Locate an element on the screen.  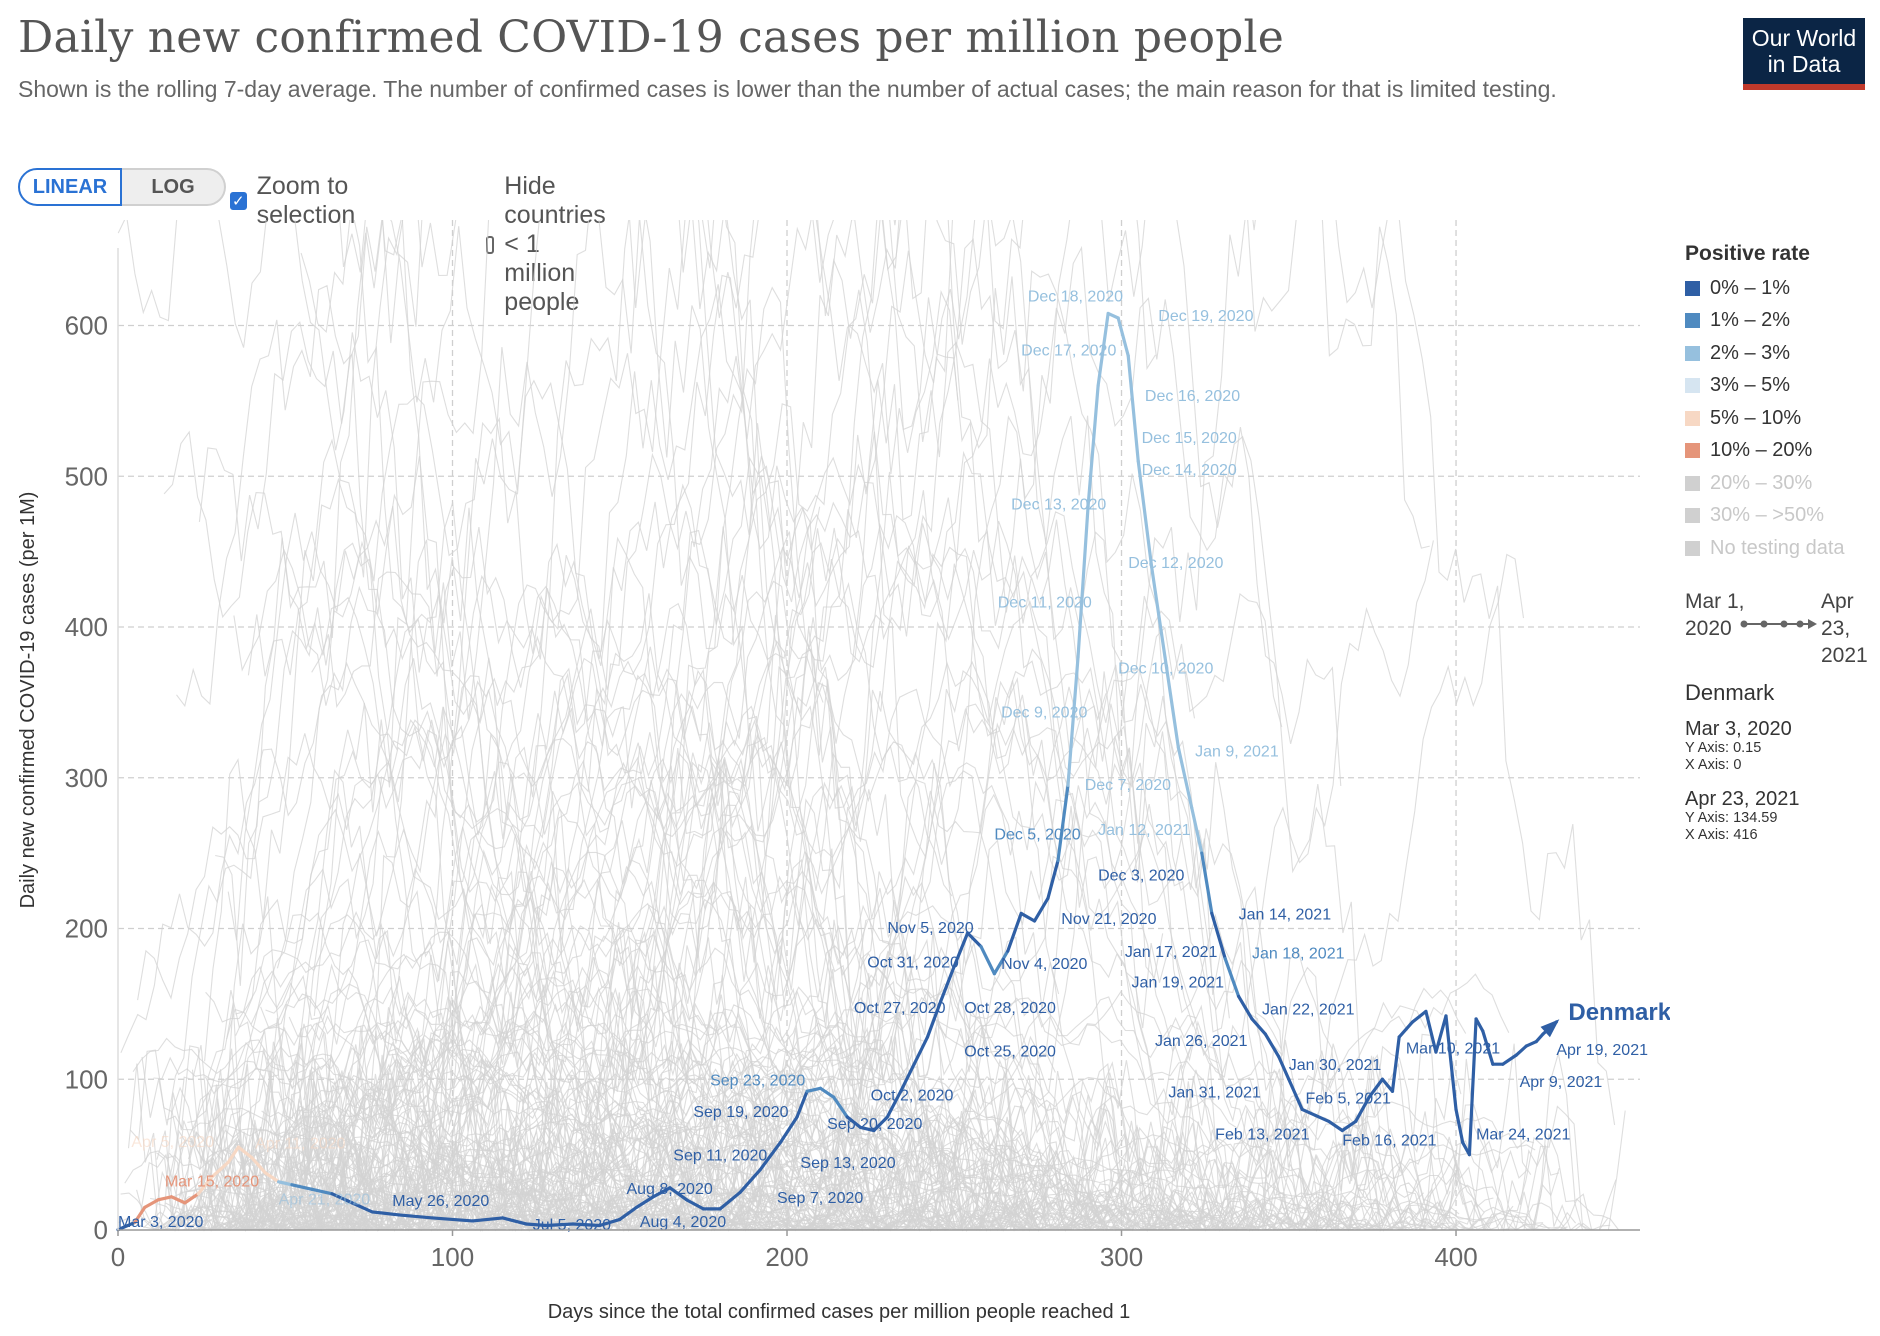
owid-logo: Our World in Data is located at coordinates (1804, 54).